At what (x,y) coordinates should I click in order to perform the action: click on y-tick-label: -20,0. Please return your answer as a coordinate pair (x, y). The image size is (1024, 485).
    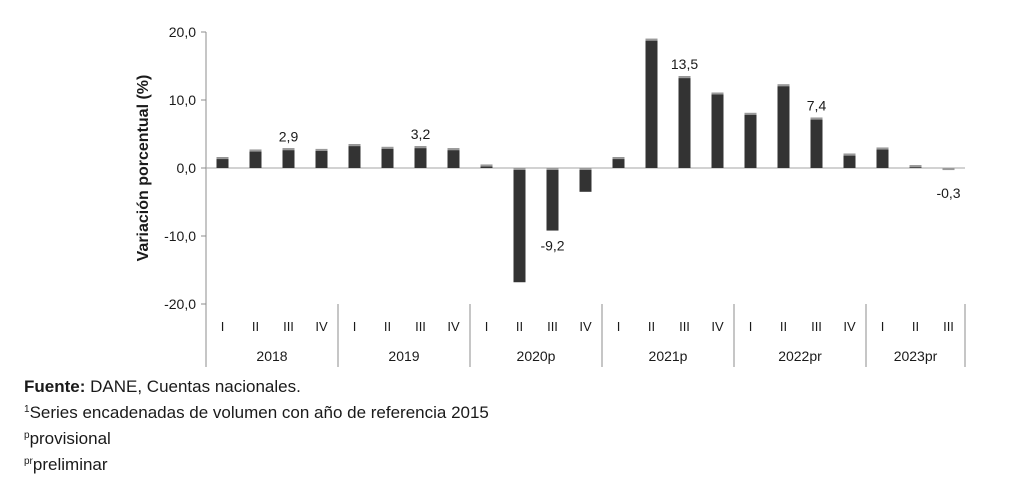
    Looking at the image, I should click on (180, 304).